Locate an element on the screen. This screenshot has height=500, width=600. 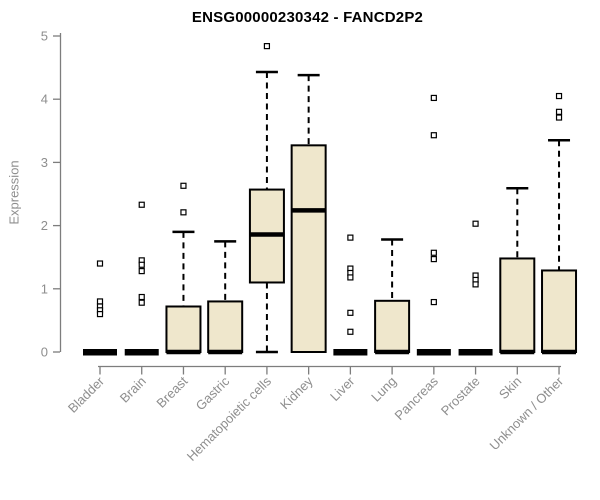
y-tick-label: 2 is located at coordinates (44, 225).